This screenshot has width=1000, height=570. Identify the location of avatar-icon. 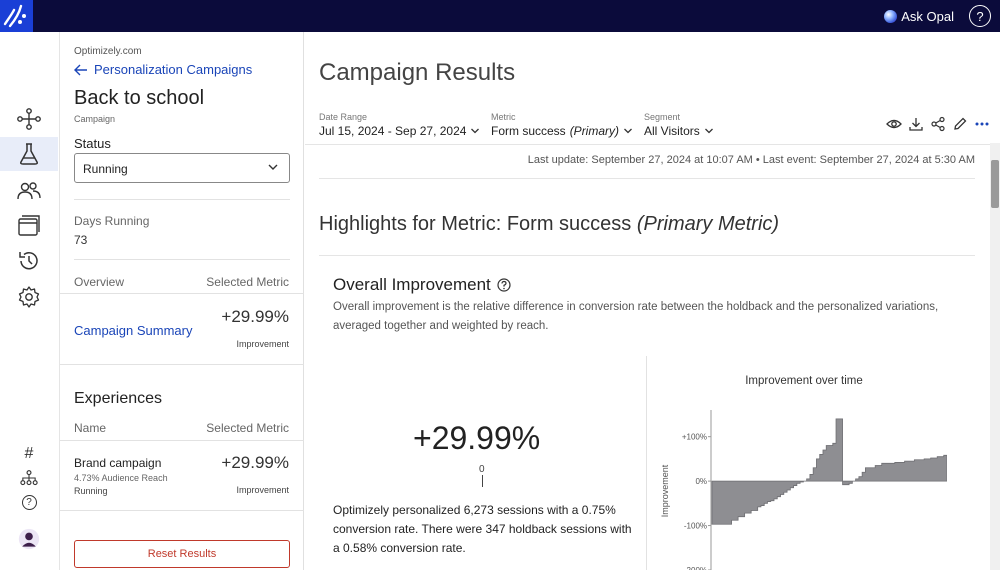
(29, 539).